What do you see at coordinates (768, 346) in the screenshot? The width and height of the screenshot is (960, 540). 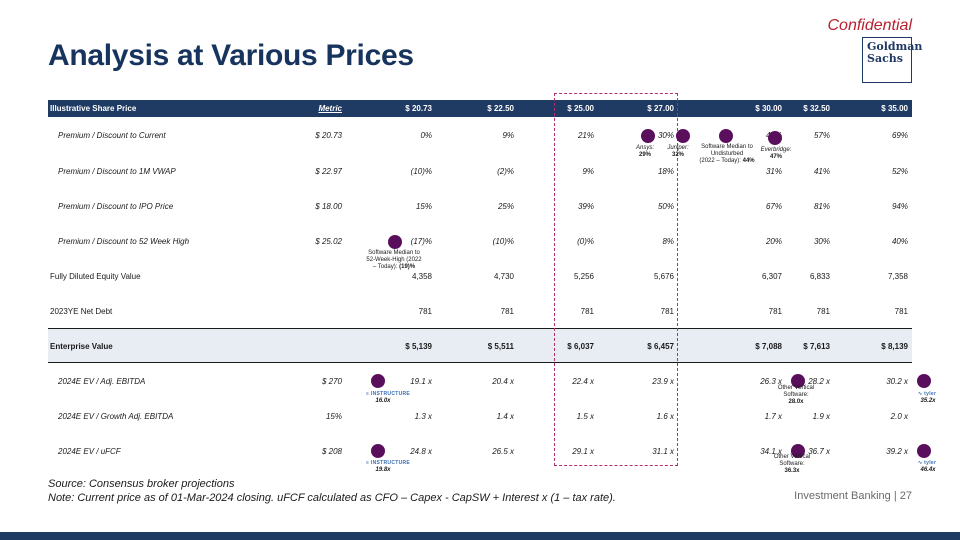 I see `row-value: $ 7,088` at bounding box center [768, 346].